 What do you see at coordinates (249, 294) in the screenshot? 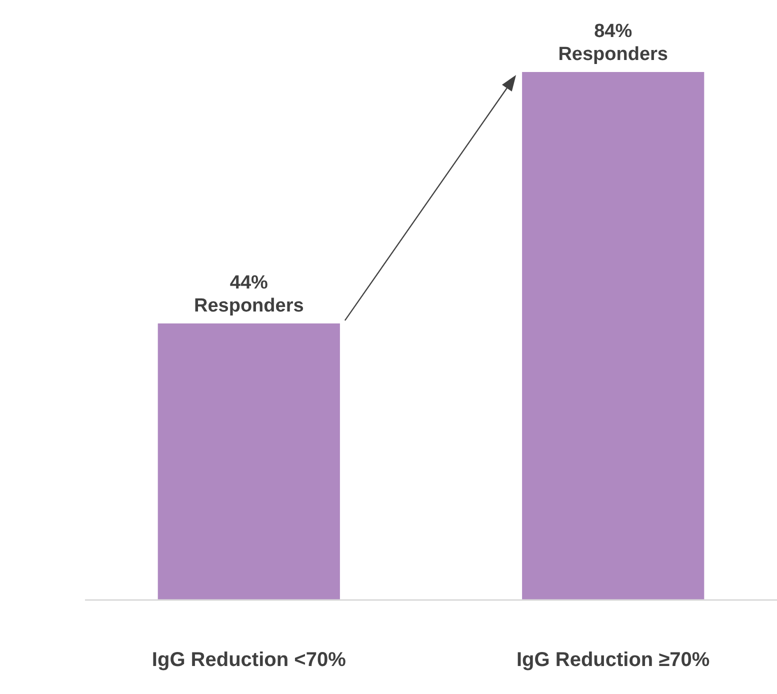
I see `data-label: 44% Responders` at bounding box center [249, 294].